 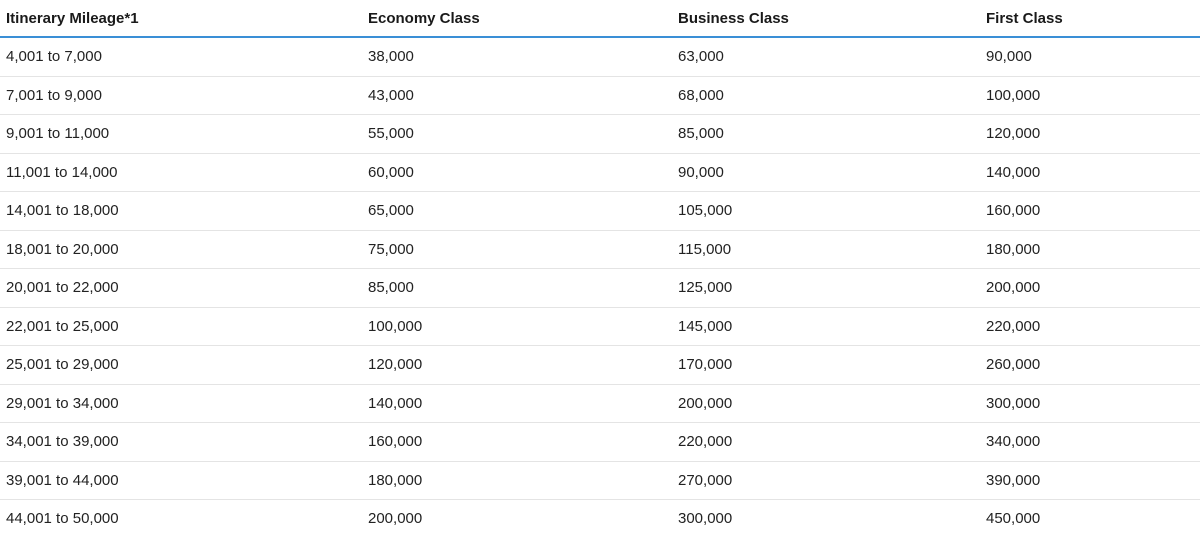 What do you see at coordinates (181, 19) in the screenshot?
I see `header-itinerary-mileage: Itinerary Mileage*1` at bounding box center [181, 19].